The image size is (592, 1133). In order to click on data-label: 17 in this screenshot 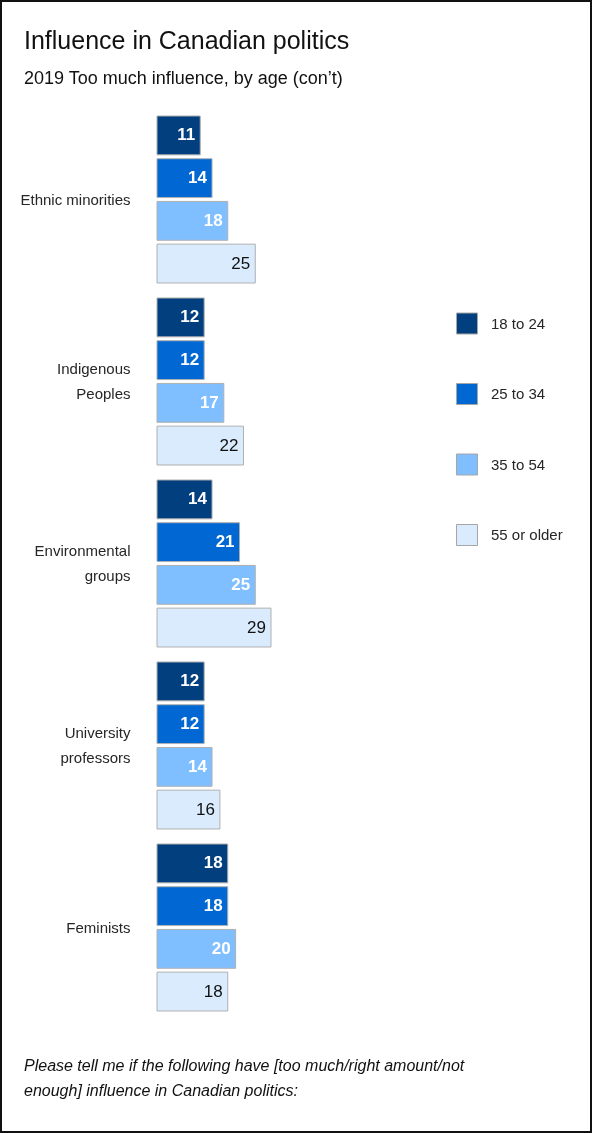, I will do `click(209, 402)`.